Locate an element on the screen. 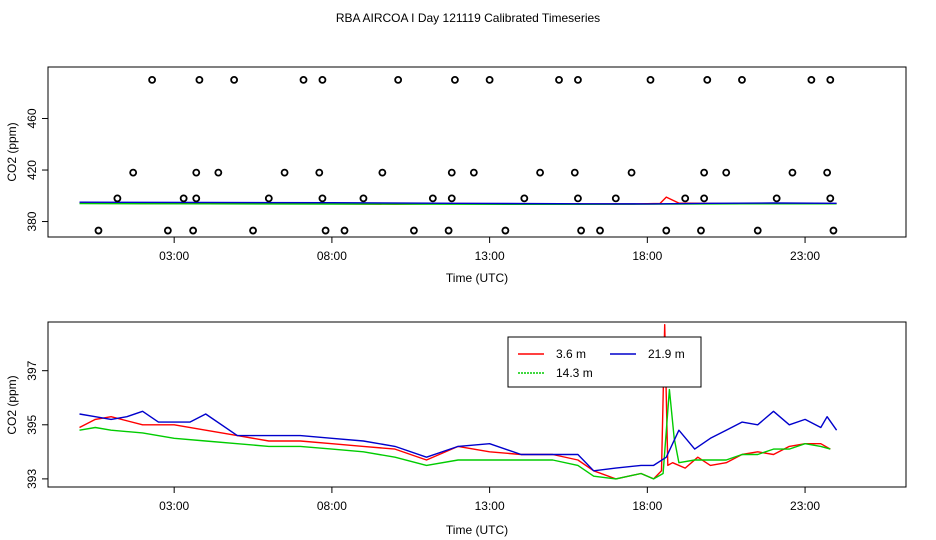 The height and width of the screenshot is (540, 936). legend: 3.6 m 21.9 m 14.3 m is located at coordinates (604, 362).